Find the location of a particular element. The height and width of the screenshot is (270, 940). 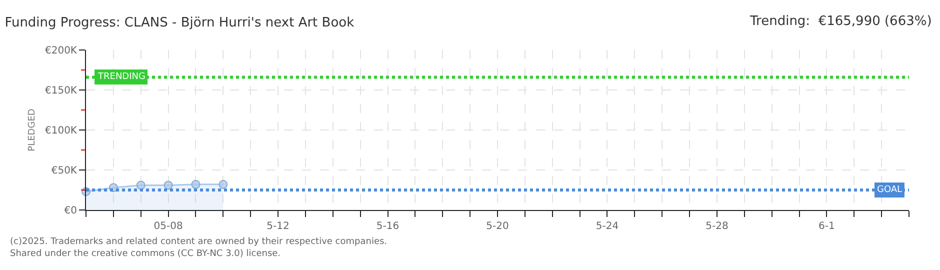

y-tick-label: €200K is located at coordinates (61, 51).